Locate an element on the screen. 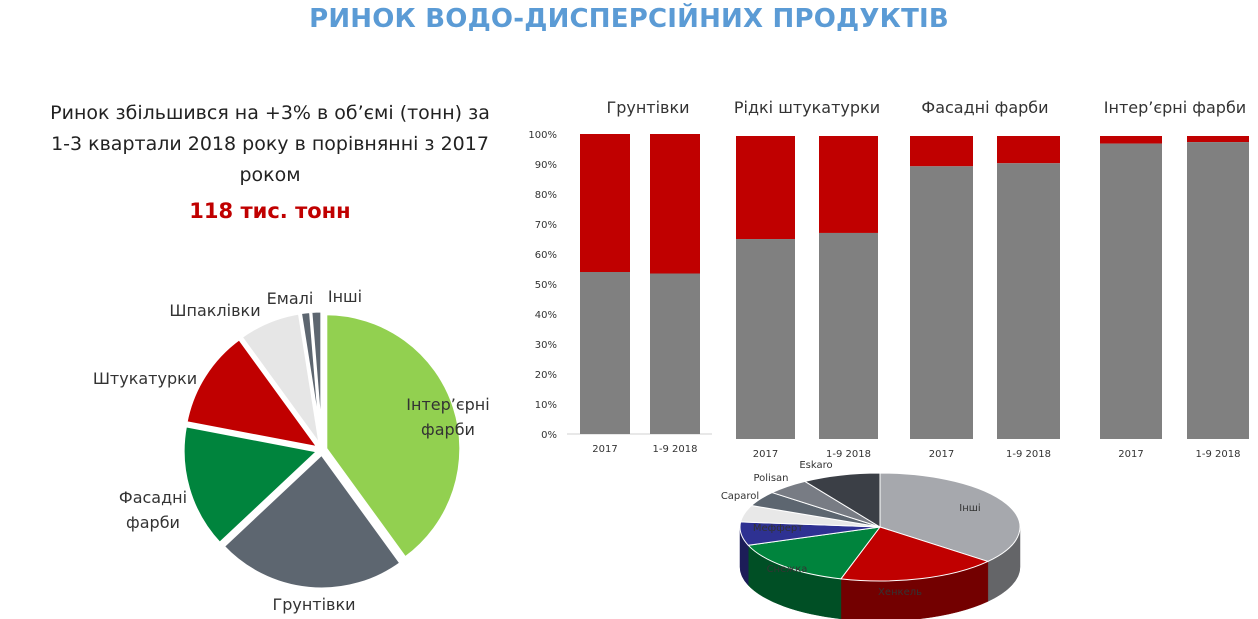 This screenshot has width=1258, height=619. bar-group-title-3: Фасадні фарби is located at coordinates (984, 107).